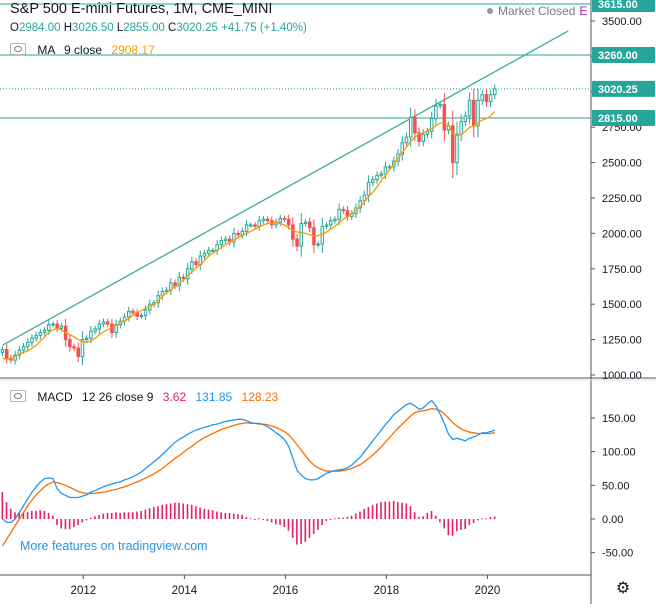 Image resolution: width=656 pixels, height=609 pixels. What do you see at coordinates (93, 28) in the screenshot?
I see `high-value: 3026.50` at bounding box center [93, 28].